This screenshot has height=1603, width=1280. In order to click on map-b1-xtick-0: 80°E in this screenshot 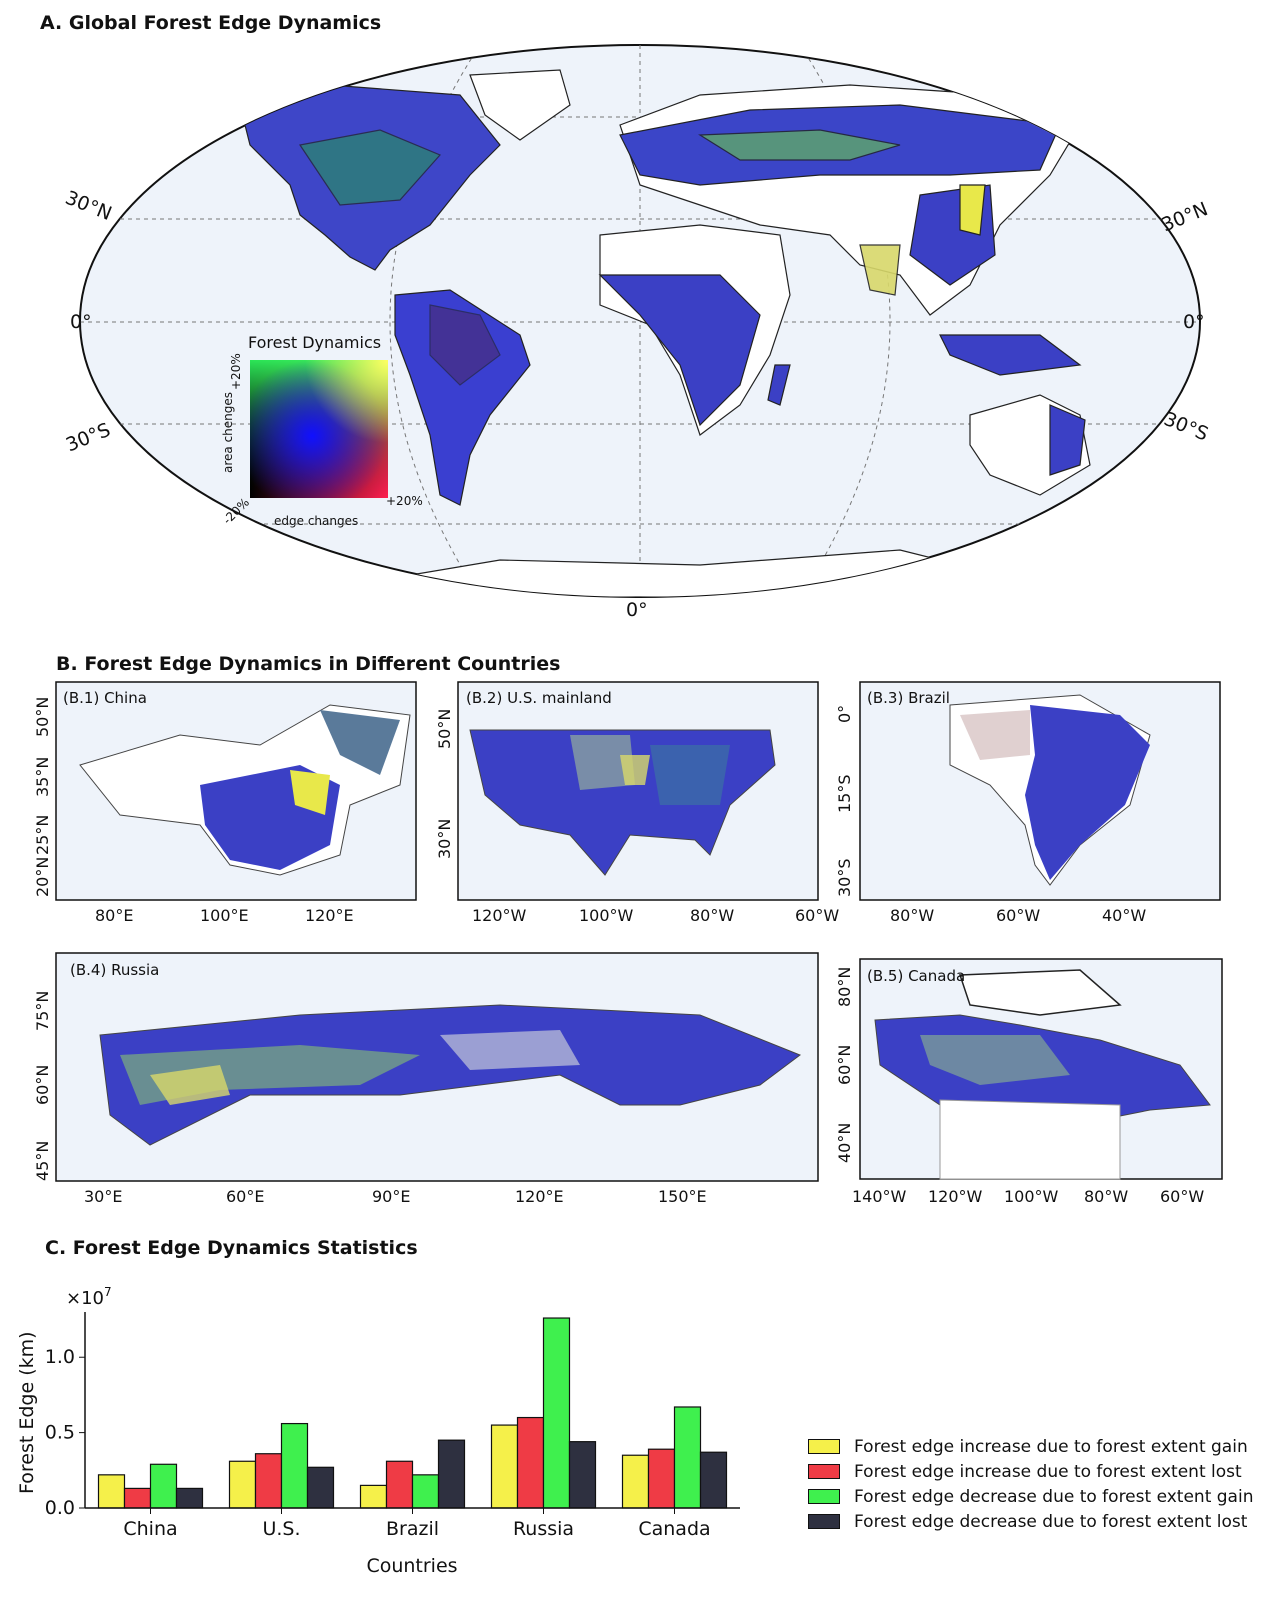, I will do `click(114, 915)`.